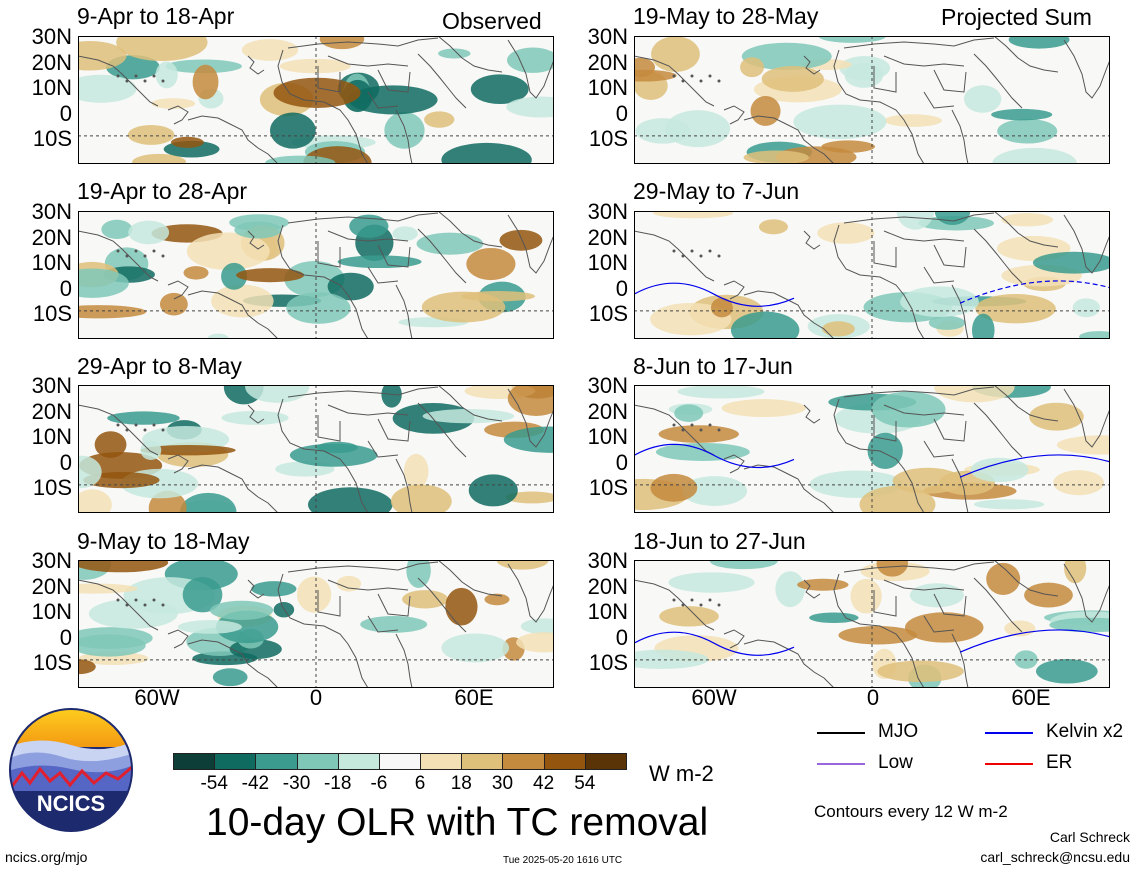 Image resolution: width=1135 pixels, height=872 pixels. I want to click on colorbar-tick-label: -30, so click(296, 783).